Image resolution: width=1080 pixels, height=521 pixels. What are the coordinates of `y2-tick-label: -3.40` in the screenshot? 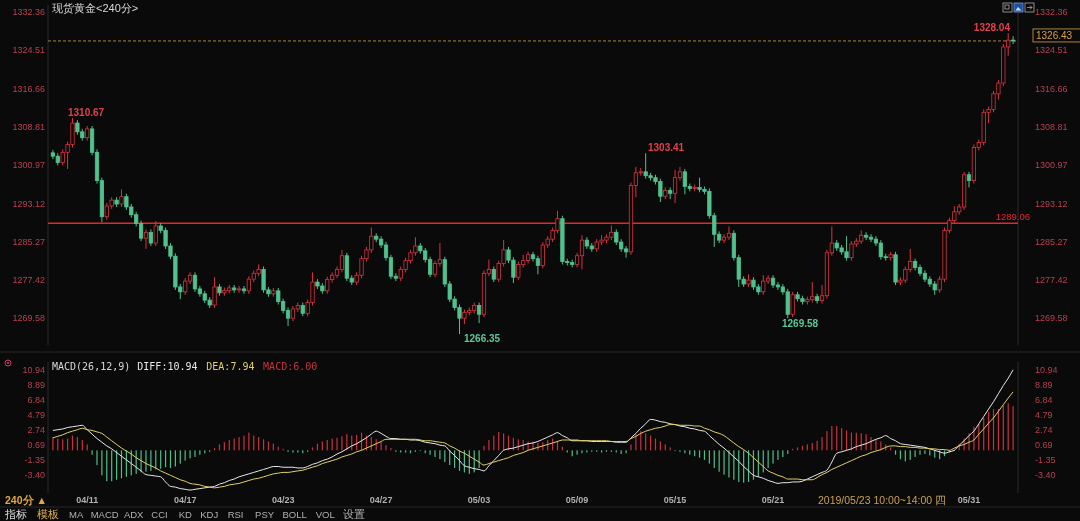 It's located at (1045, 475).